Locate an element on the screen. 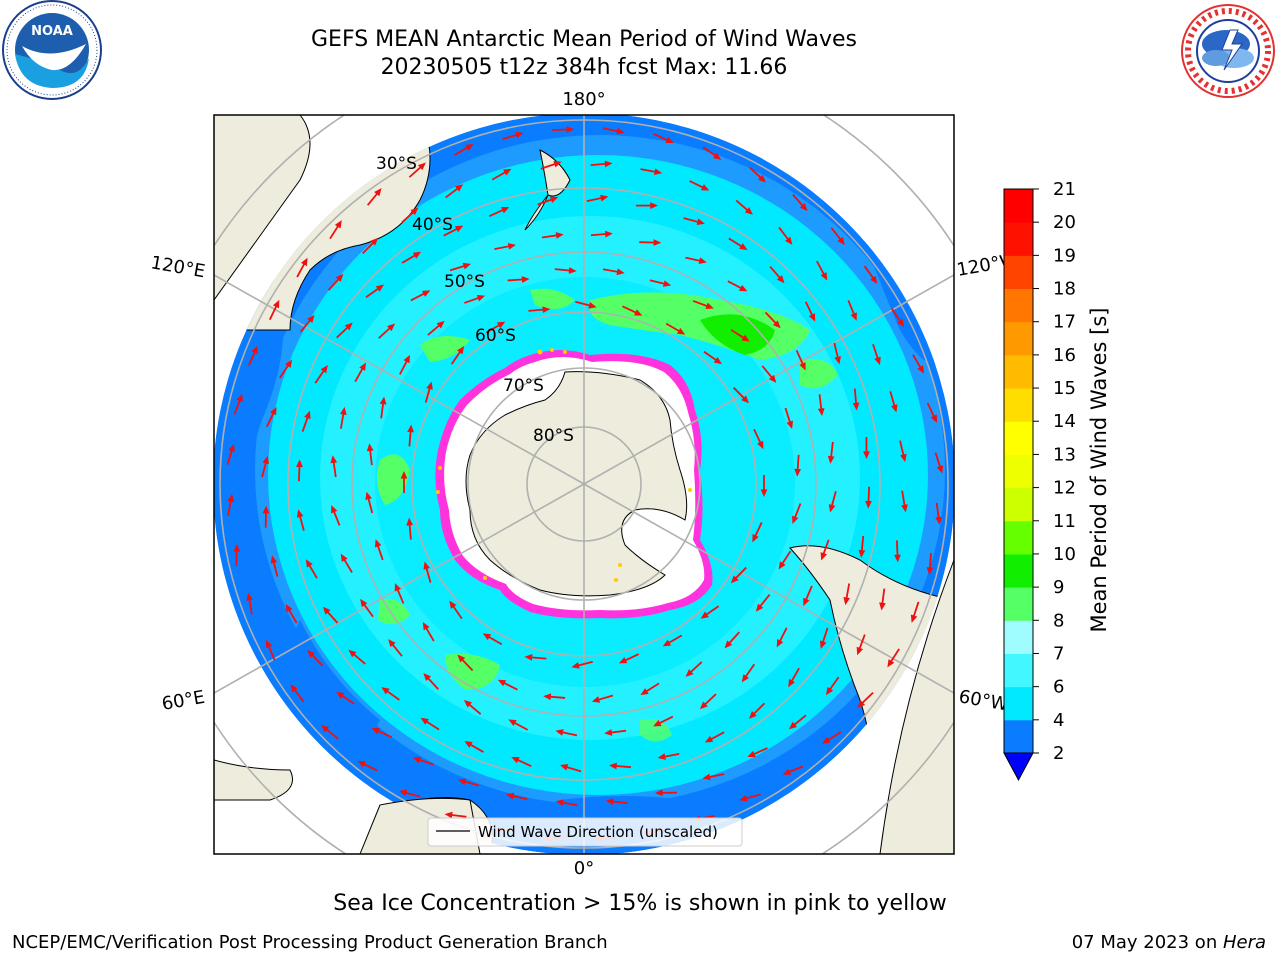 The height and width of the screenshot is (960, 1280). map-legend: Wind Wave Direction (unscaled) is located at coordinates (585, 832).